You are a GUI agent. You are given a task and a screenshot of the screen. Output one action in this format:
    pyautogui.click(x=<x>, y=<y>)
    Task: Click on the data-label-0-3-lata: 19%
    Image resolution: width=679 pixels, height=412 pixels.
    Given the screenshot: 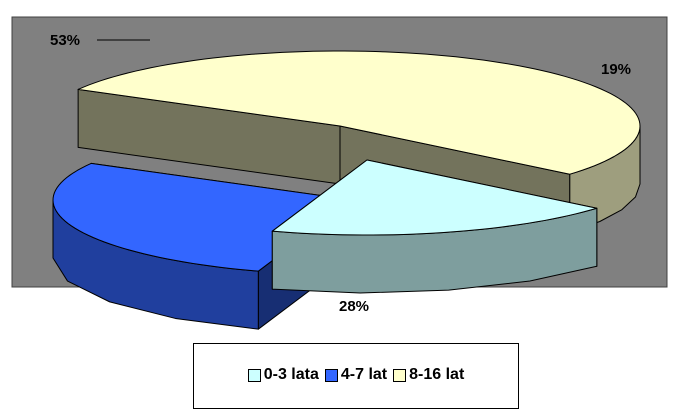 What is the action you would take?
    pyautogui.click(x=616, y=69)
    